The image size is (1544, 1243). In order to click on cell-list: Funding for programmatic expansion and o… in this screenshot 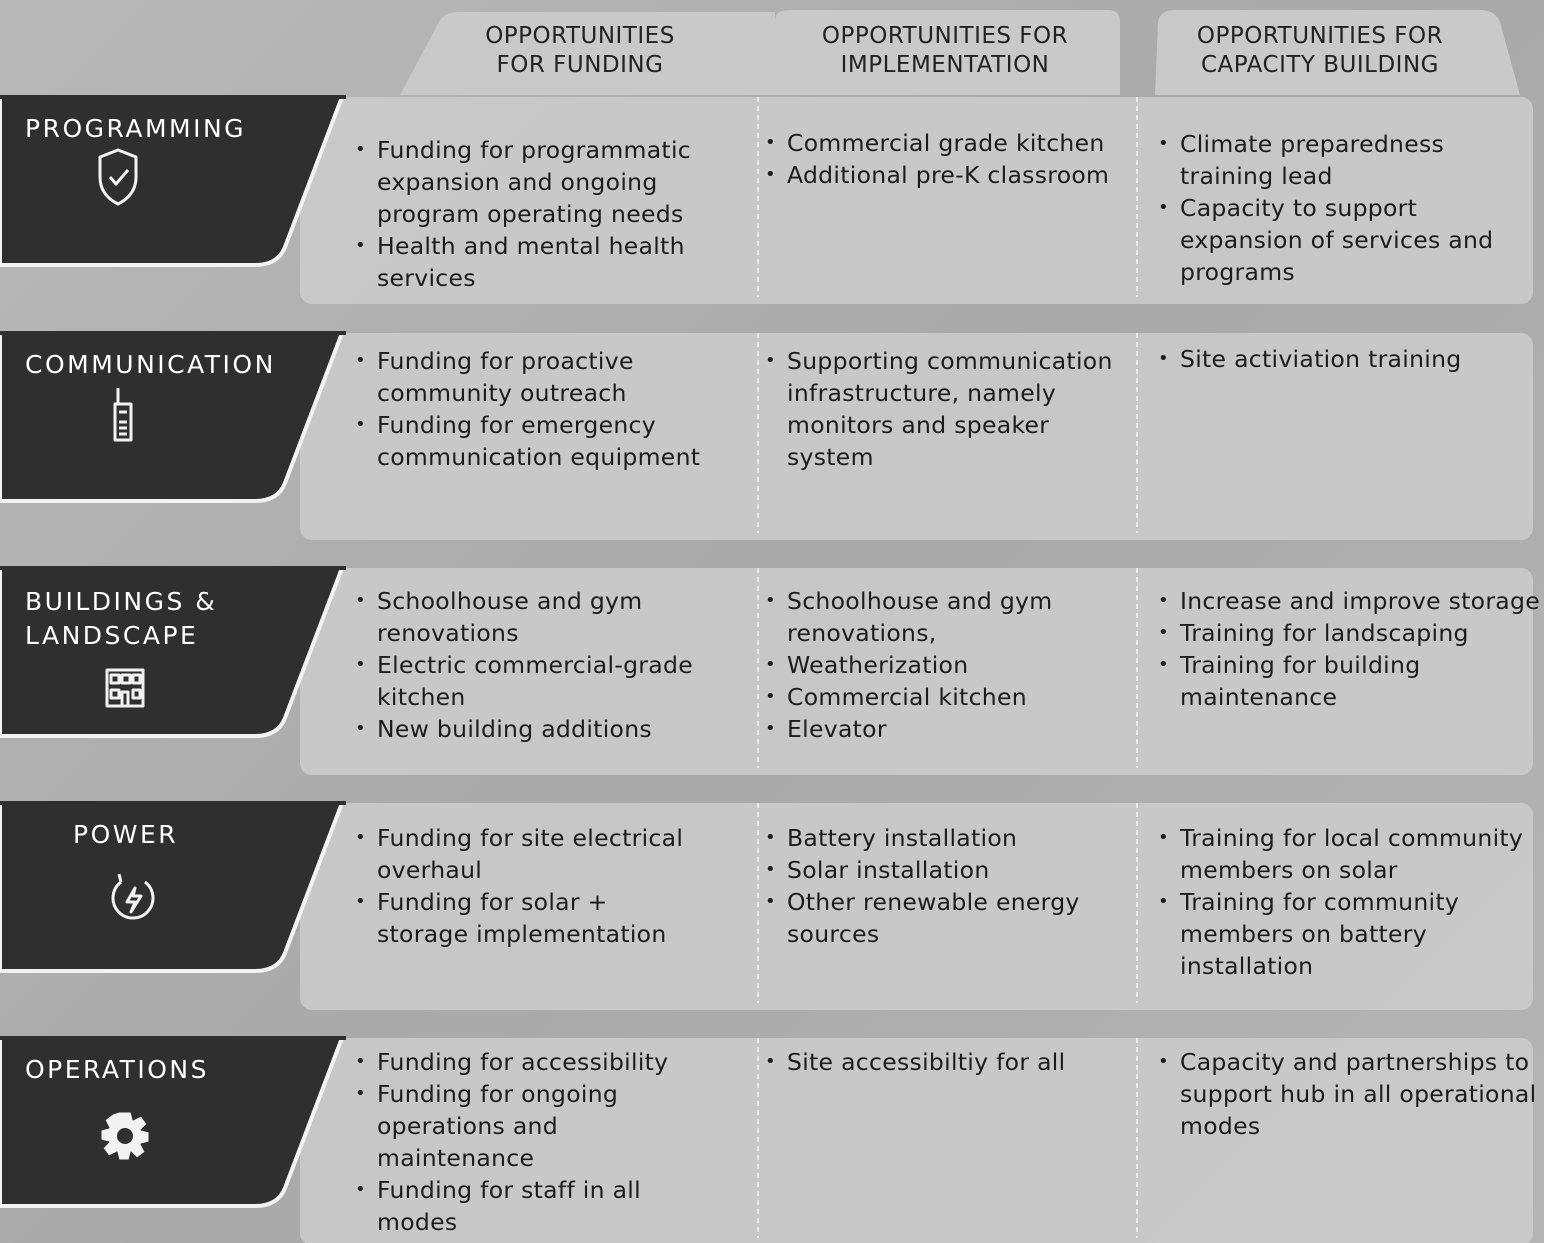, I will do `click(530, 214)`.